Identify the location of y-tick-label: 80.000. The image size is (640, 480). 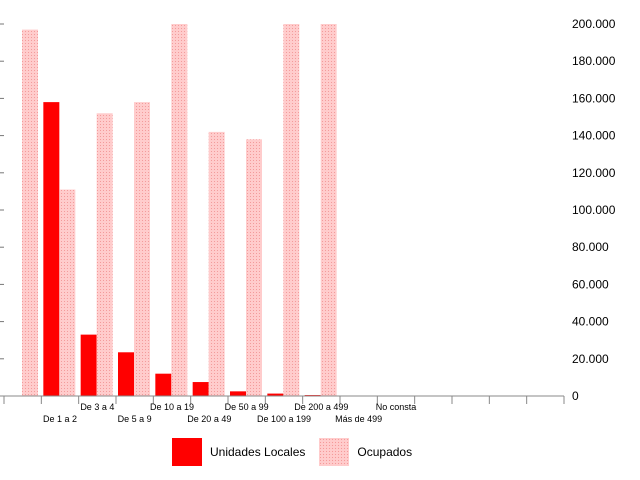
(590, 247).